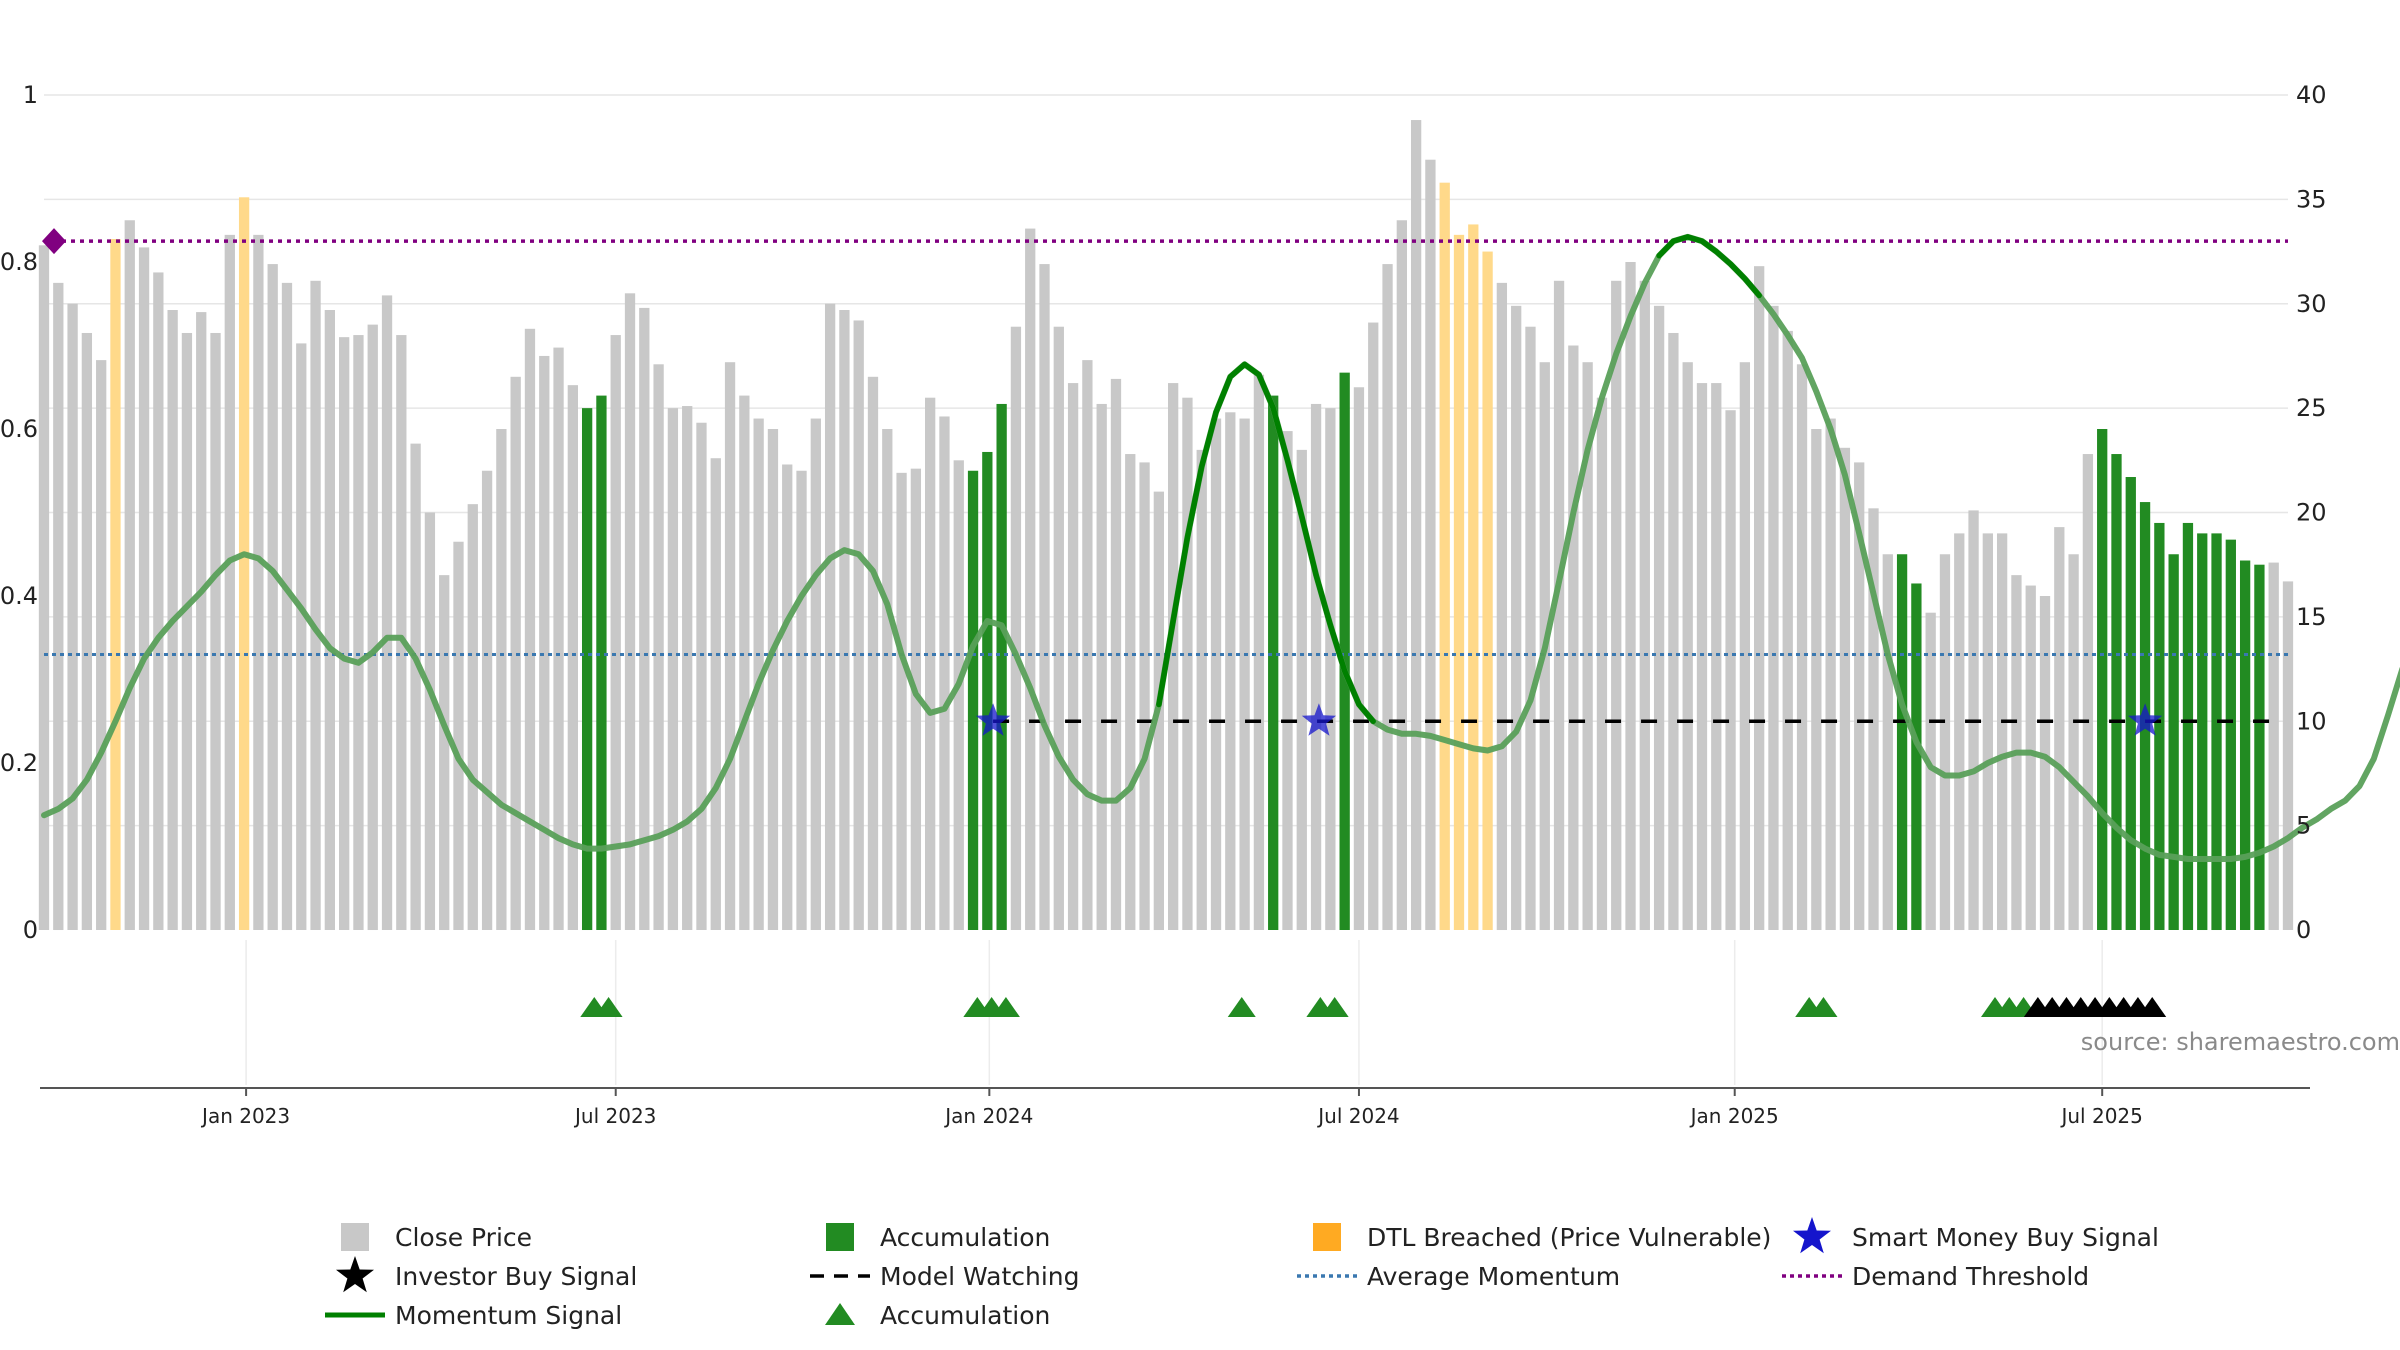  What do you see at coordinates (614, 1116) in the screenshot?
I see `x-axis-tick-label: Jul 2023` at bounding box center [614, 1116].